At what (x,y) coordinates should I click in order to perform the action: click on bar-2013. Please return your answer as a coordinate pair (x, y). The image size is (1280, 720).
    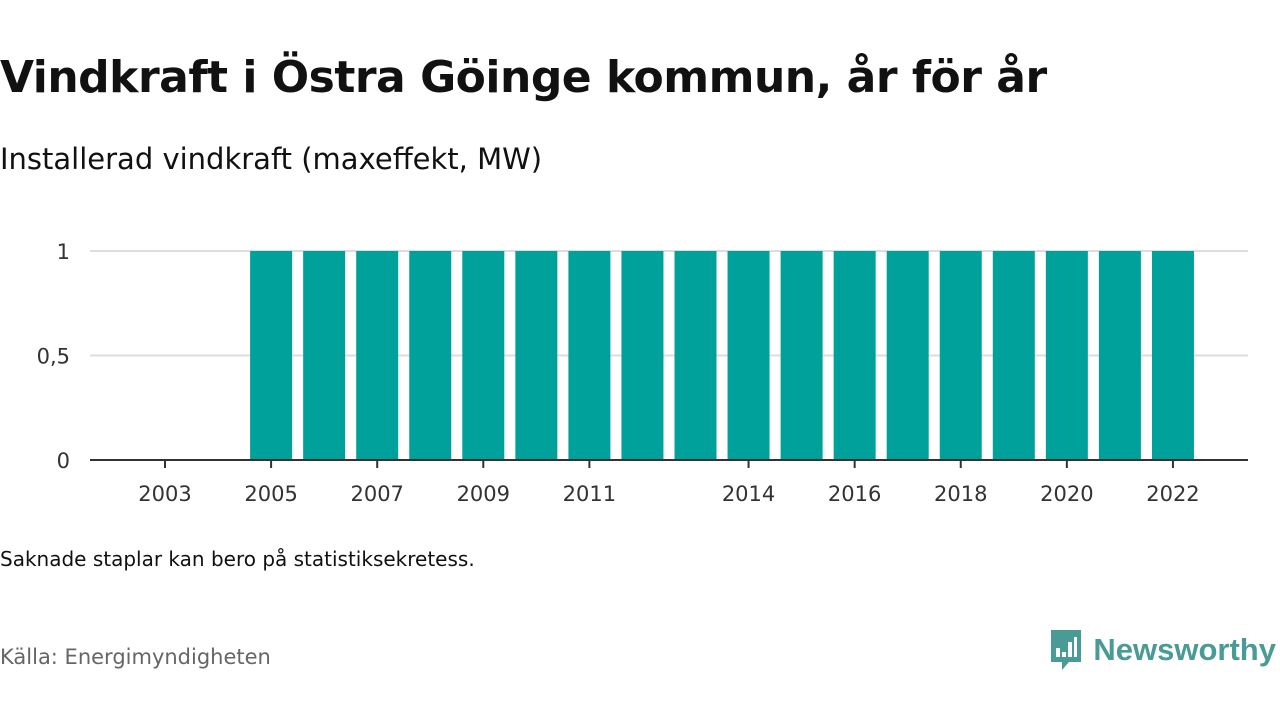
    Looking at the image, I should click on (695, 355).